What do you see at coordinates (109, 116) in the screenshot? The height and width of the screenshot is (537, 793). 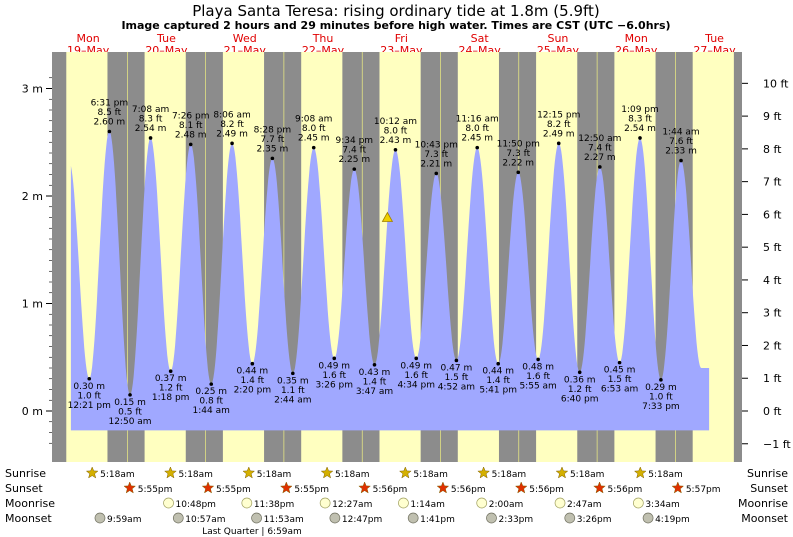 I see `high-tide-point: 6:31 pm8.5 ft2.60 m` at bounding box center [109, 116].